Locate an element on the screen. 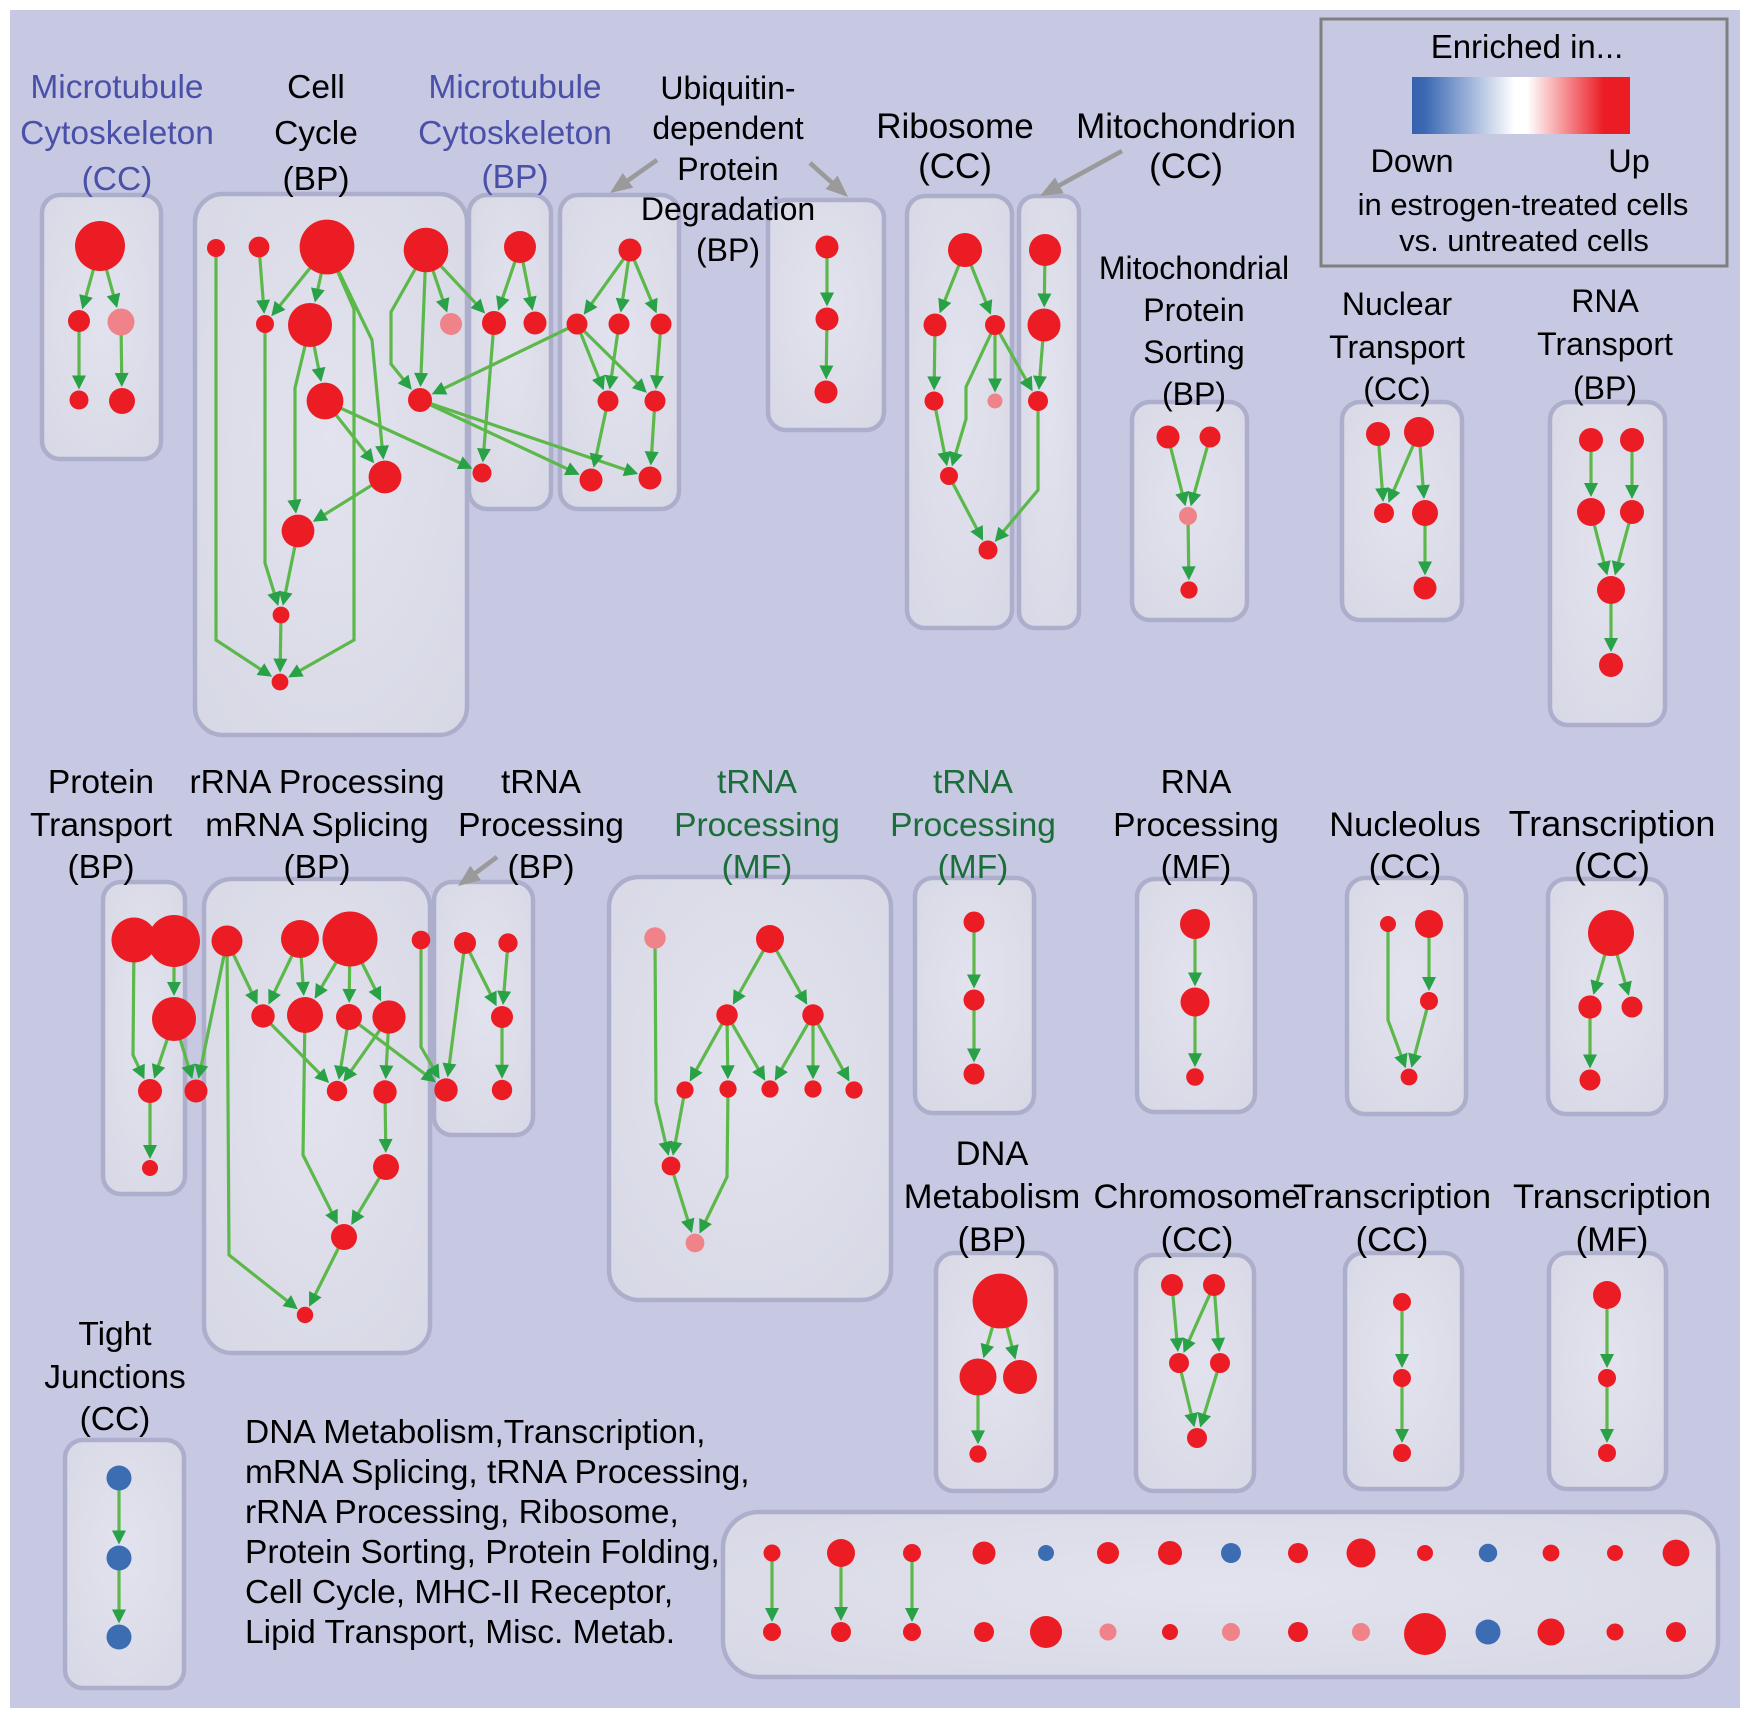 The height and width of the screenshot is (1720, 1750). svg-text:mRNA Splicing, tRNA Processing: mRNA Splicing, tRNA Processing, is located at coordinates (497, 1472).